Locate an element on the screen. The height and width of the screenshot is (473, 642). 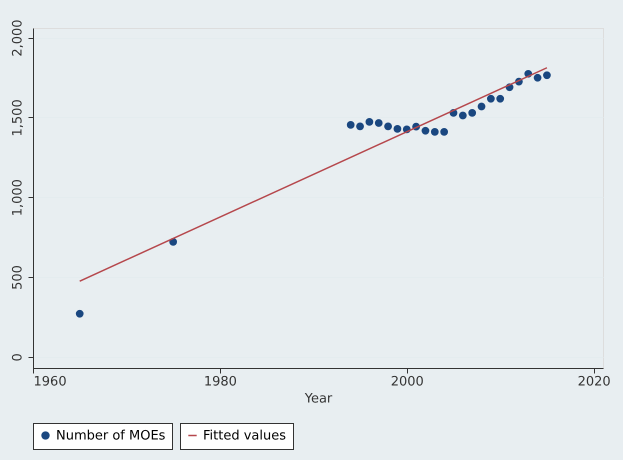
y-tick-label: 0 is located at coordinates (18, 357).